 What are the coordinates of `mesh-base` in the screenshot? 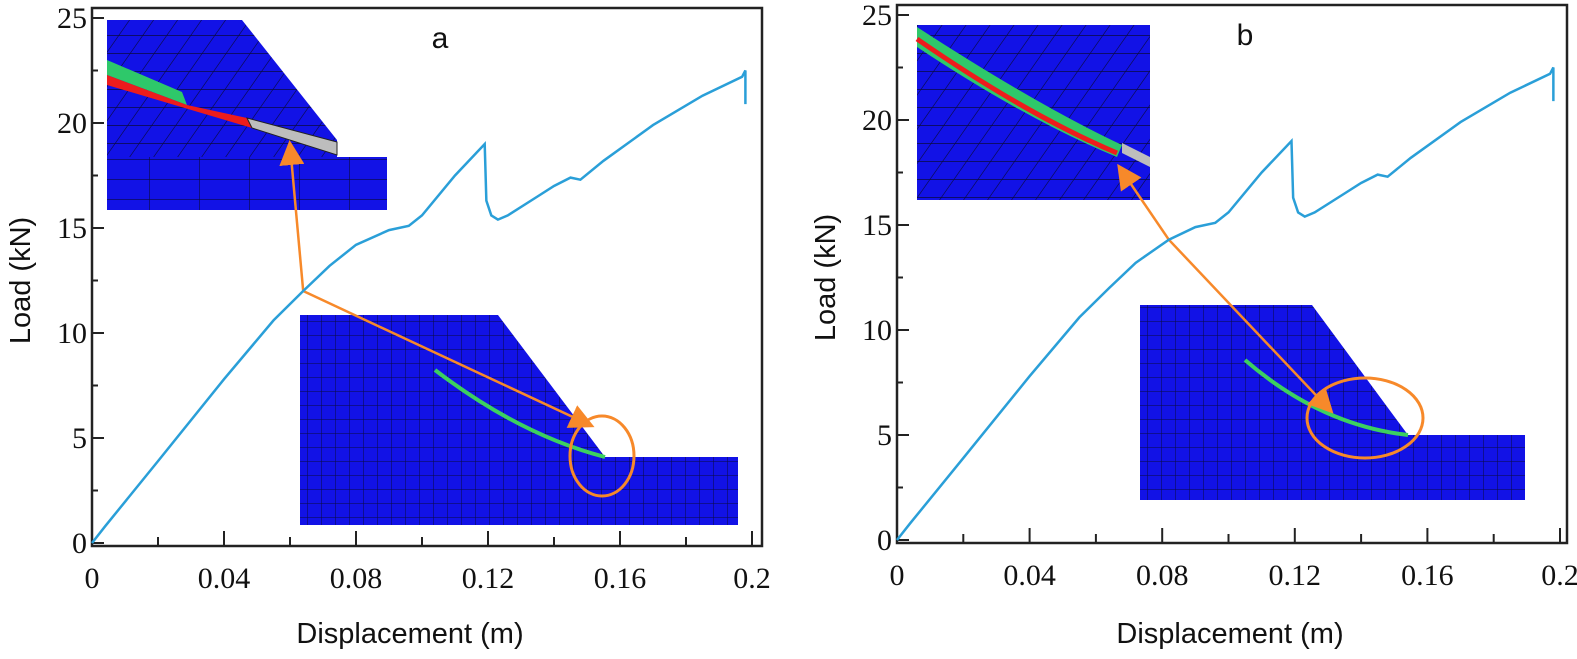 It's located at (247, 183).